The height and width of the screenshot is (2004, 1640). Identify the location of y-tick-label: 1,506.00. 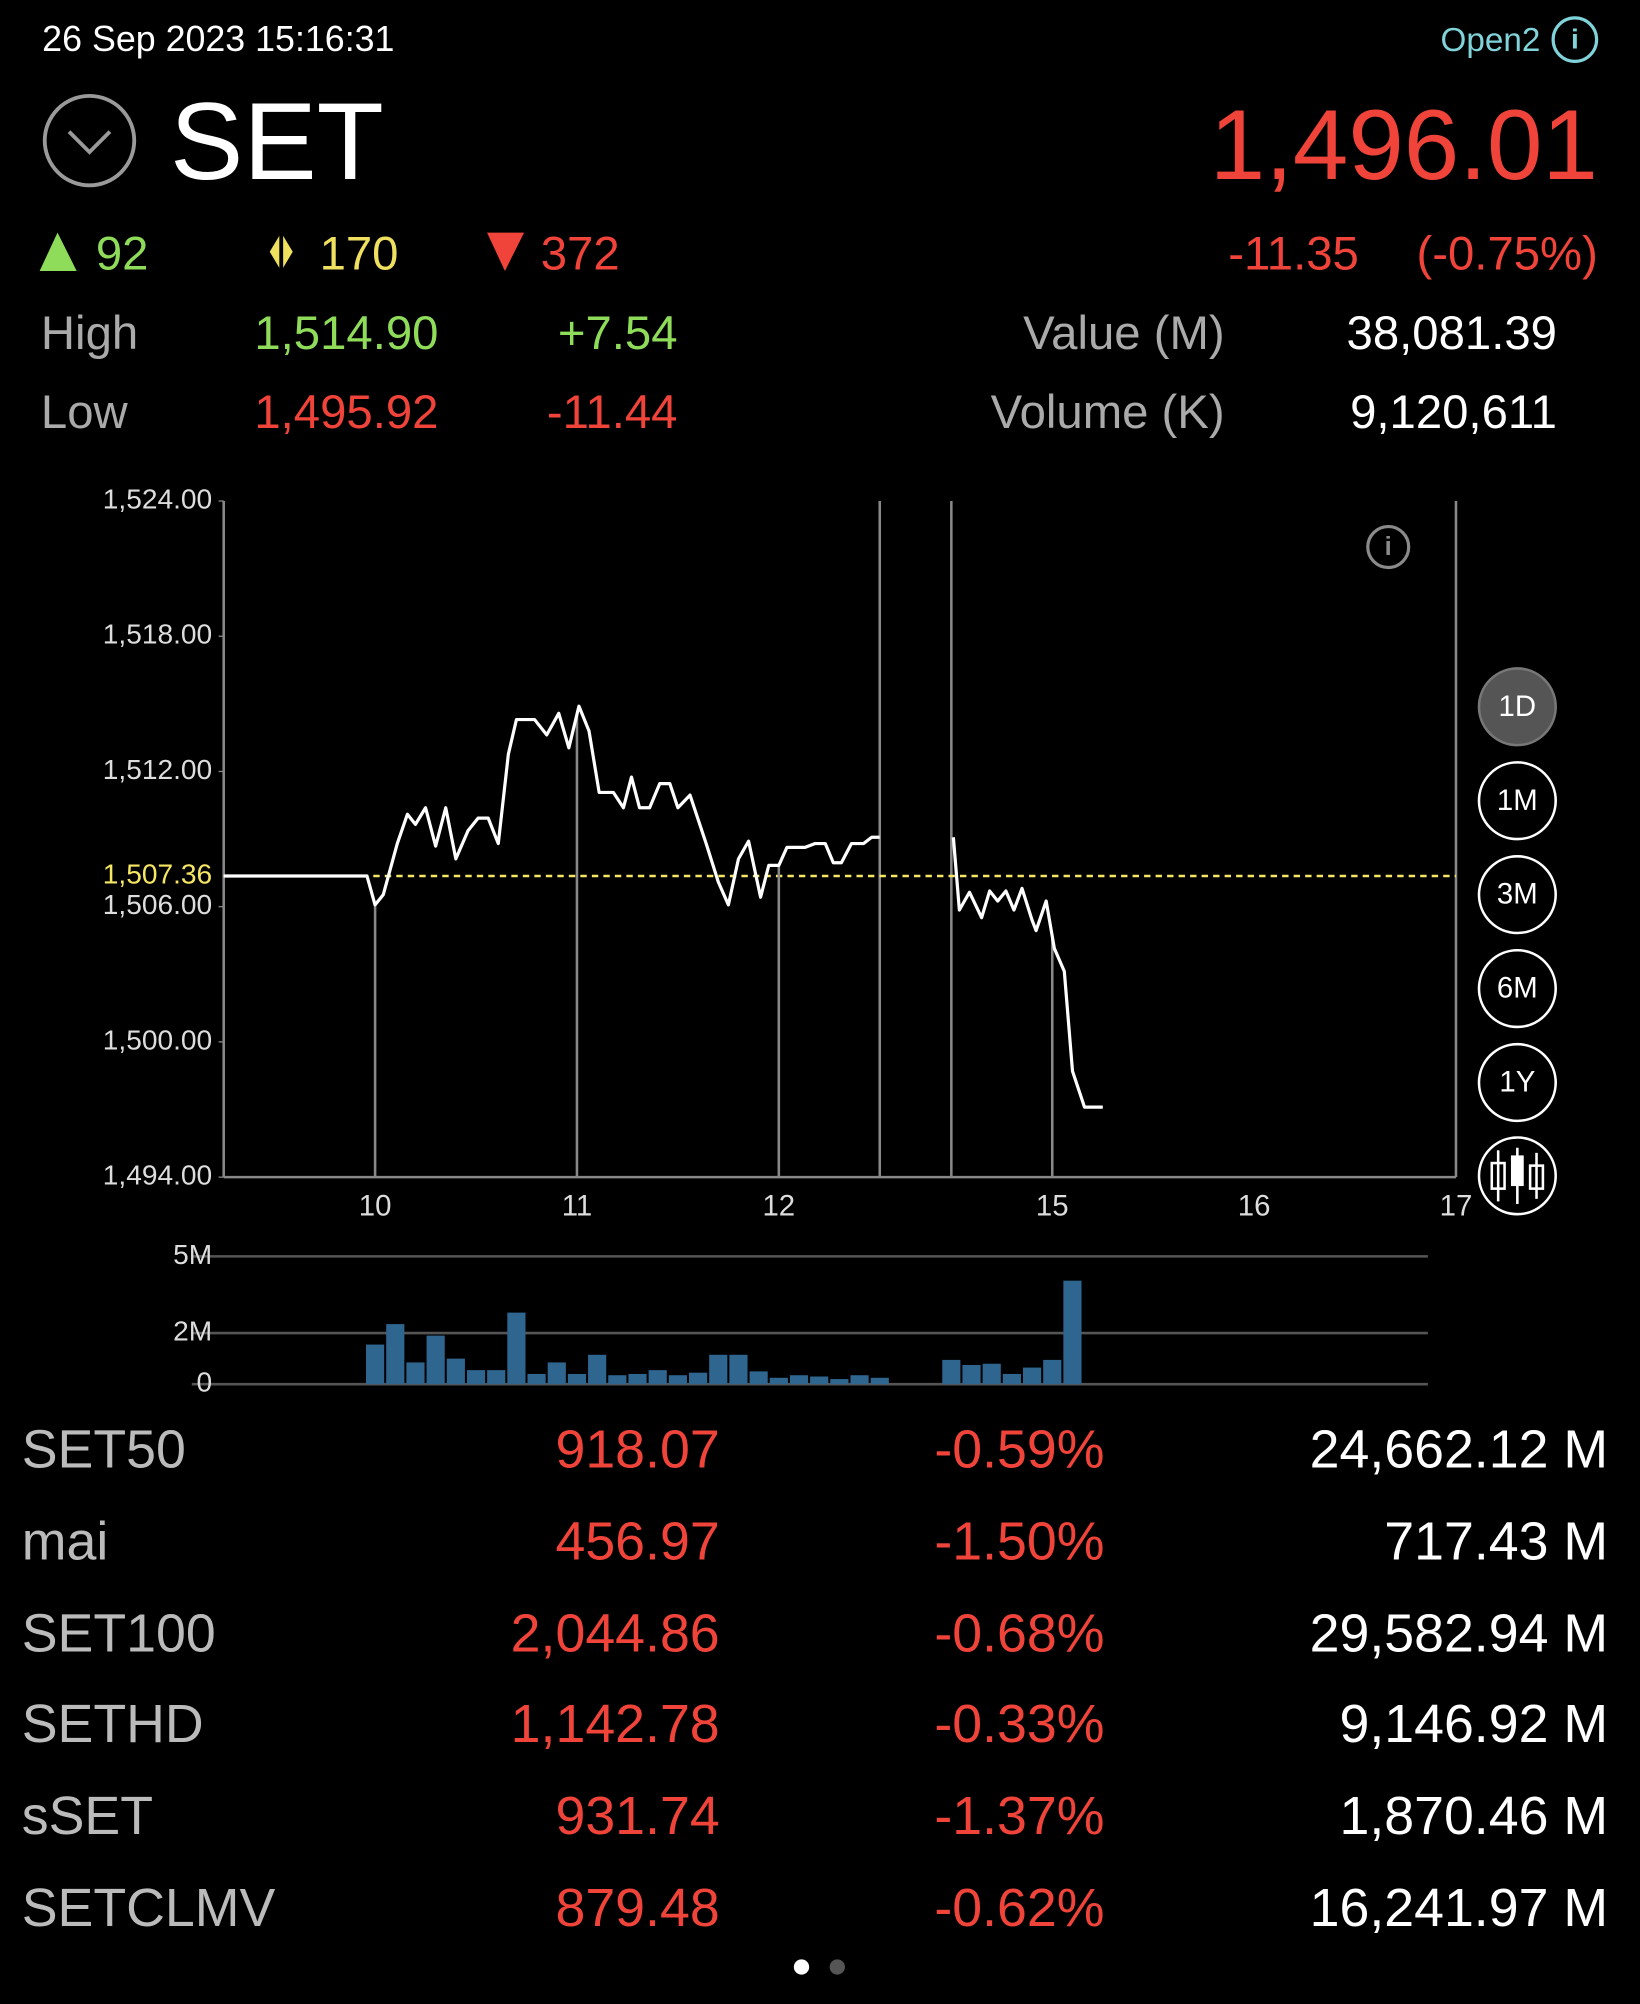
(157, 904).